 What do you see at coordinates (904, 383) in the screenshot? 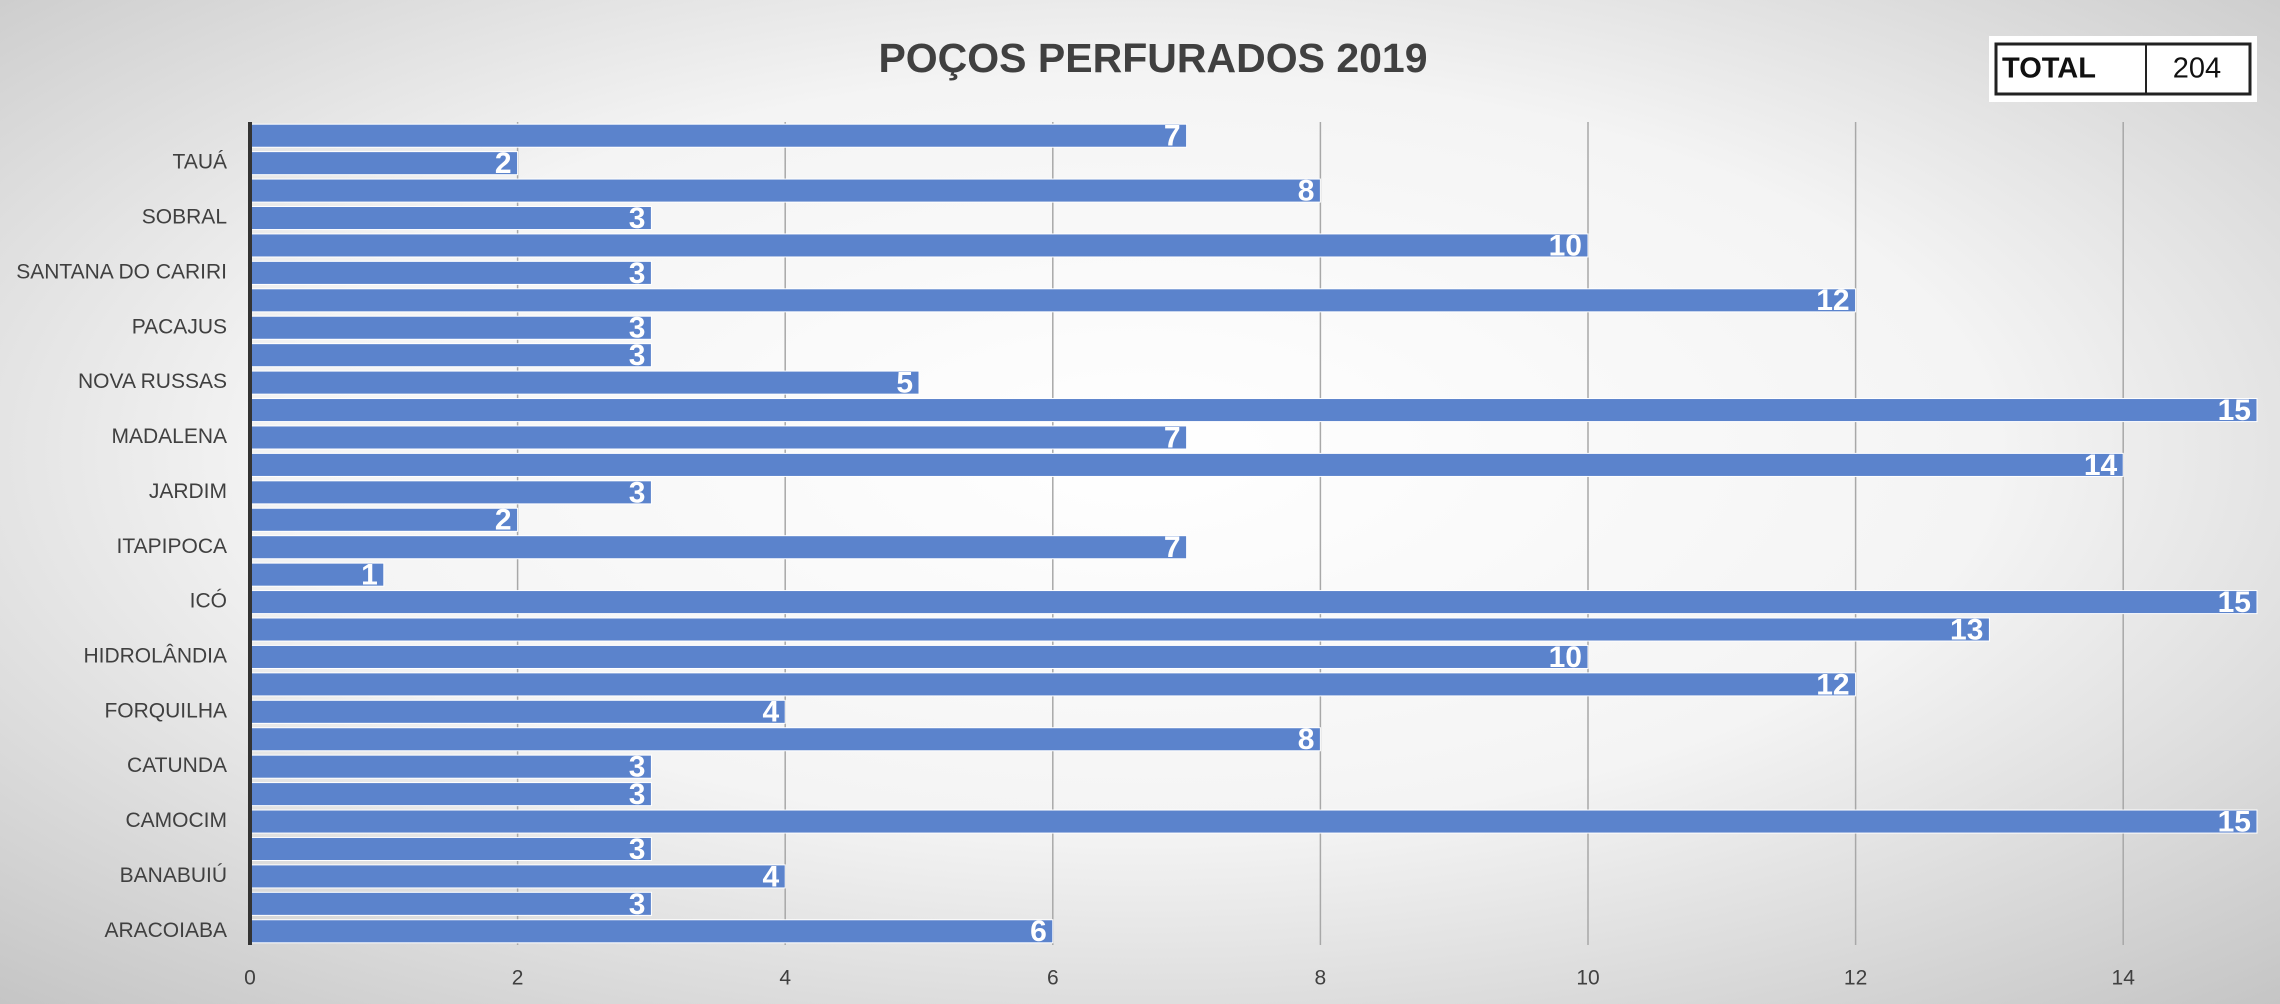
I see `value-label: 5` at bounding box center [904, 383].